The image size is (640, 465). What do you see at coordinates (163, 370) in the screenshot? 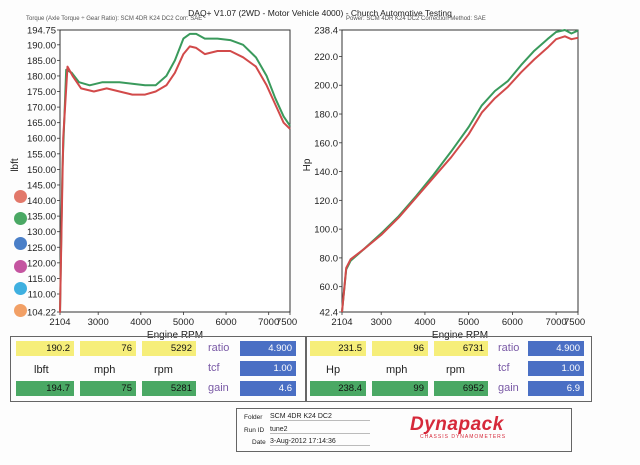
I see `rpm-label: rpm` at bounding box center [163, 370].